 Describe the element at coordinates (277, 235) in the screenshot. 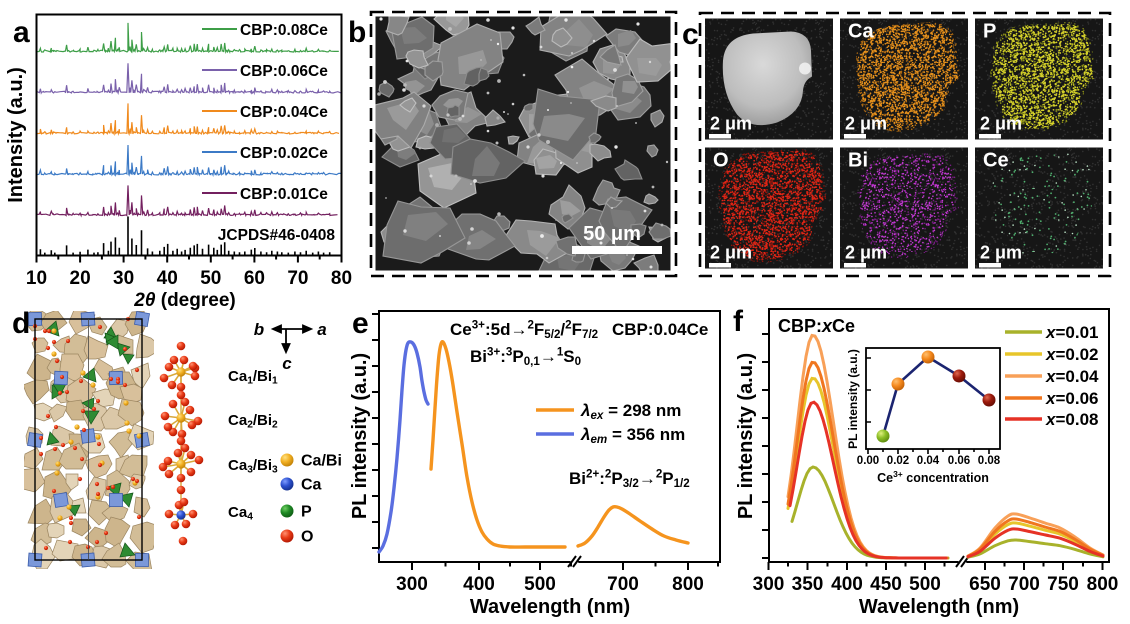

I see `svg-text: JCPDS#46-0408` at that location.